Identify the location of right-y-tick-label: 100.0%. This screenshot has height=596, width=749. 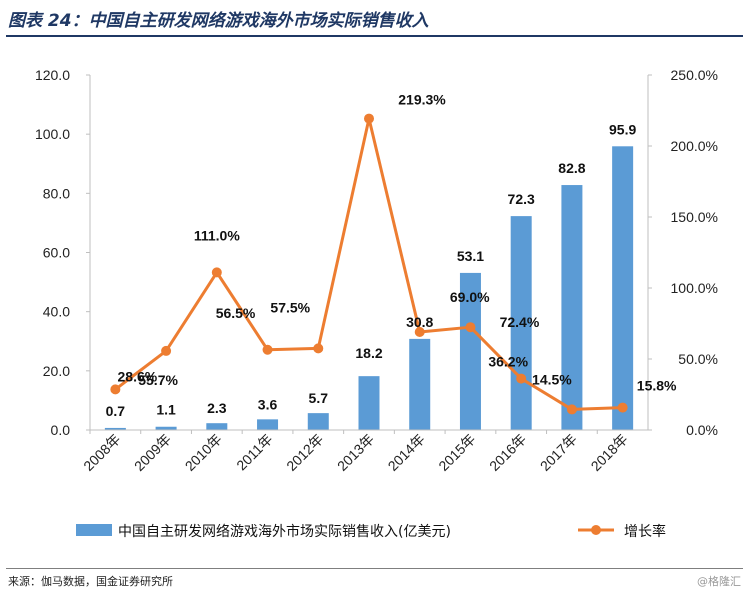
(694, 288).